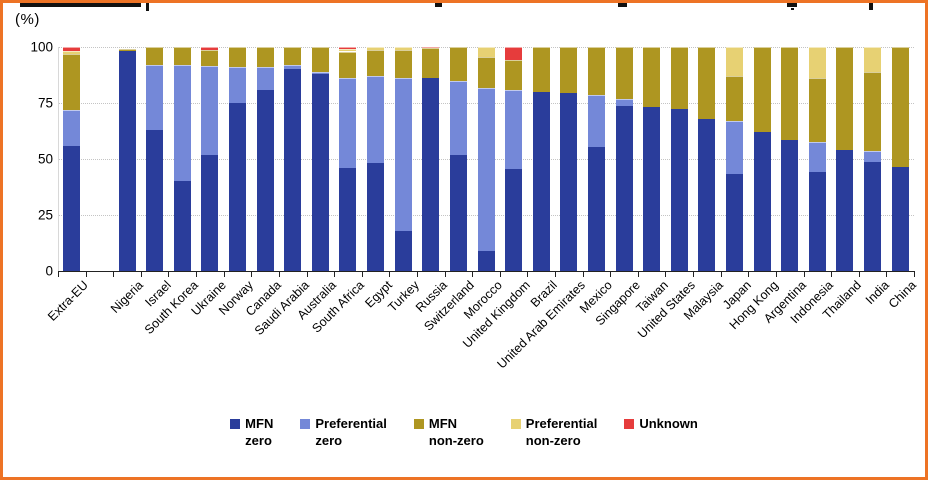 The width and height of the screenshot is (928, 480). Describe the element at coordinates (817, 159) in the screenshot. I see `bar-indonesia` at that location.